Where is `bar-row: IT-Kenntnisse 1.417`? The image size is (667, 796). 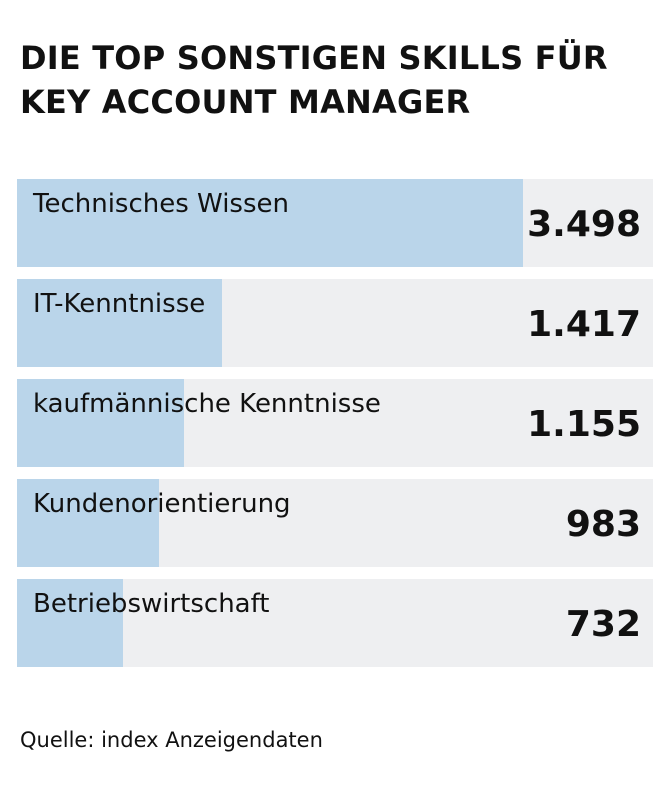 bar-row: IT-Kenntnisse 1.417 is located at coordinates (335, 323).